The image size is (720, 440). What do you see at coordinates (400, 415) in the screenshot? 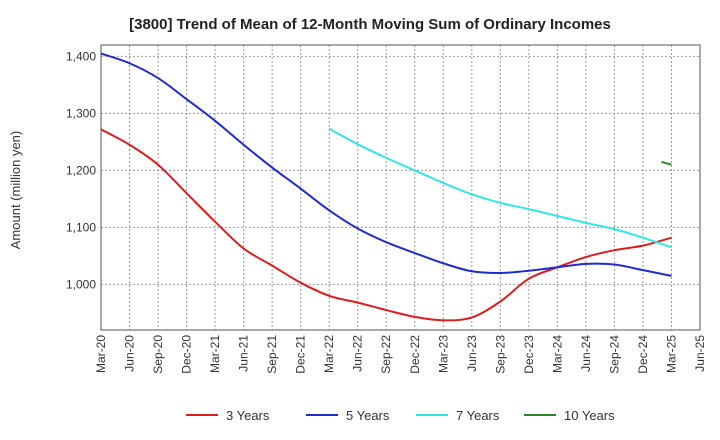
I see `legend: 3 Years 5 Years 7 Years 10 Years` at bounding box center [400, 415].